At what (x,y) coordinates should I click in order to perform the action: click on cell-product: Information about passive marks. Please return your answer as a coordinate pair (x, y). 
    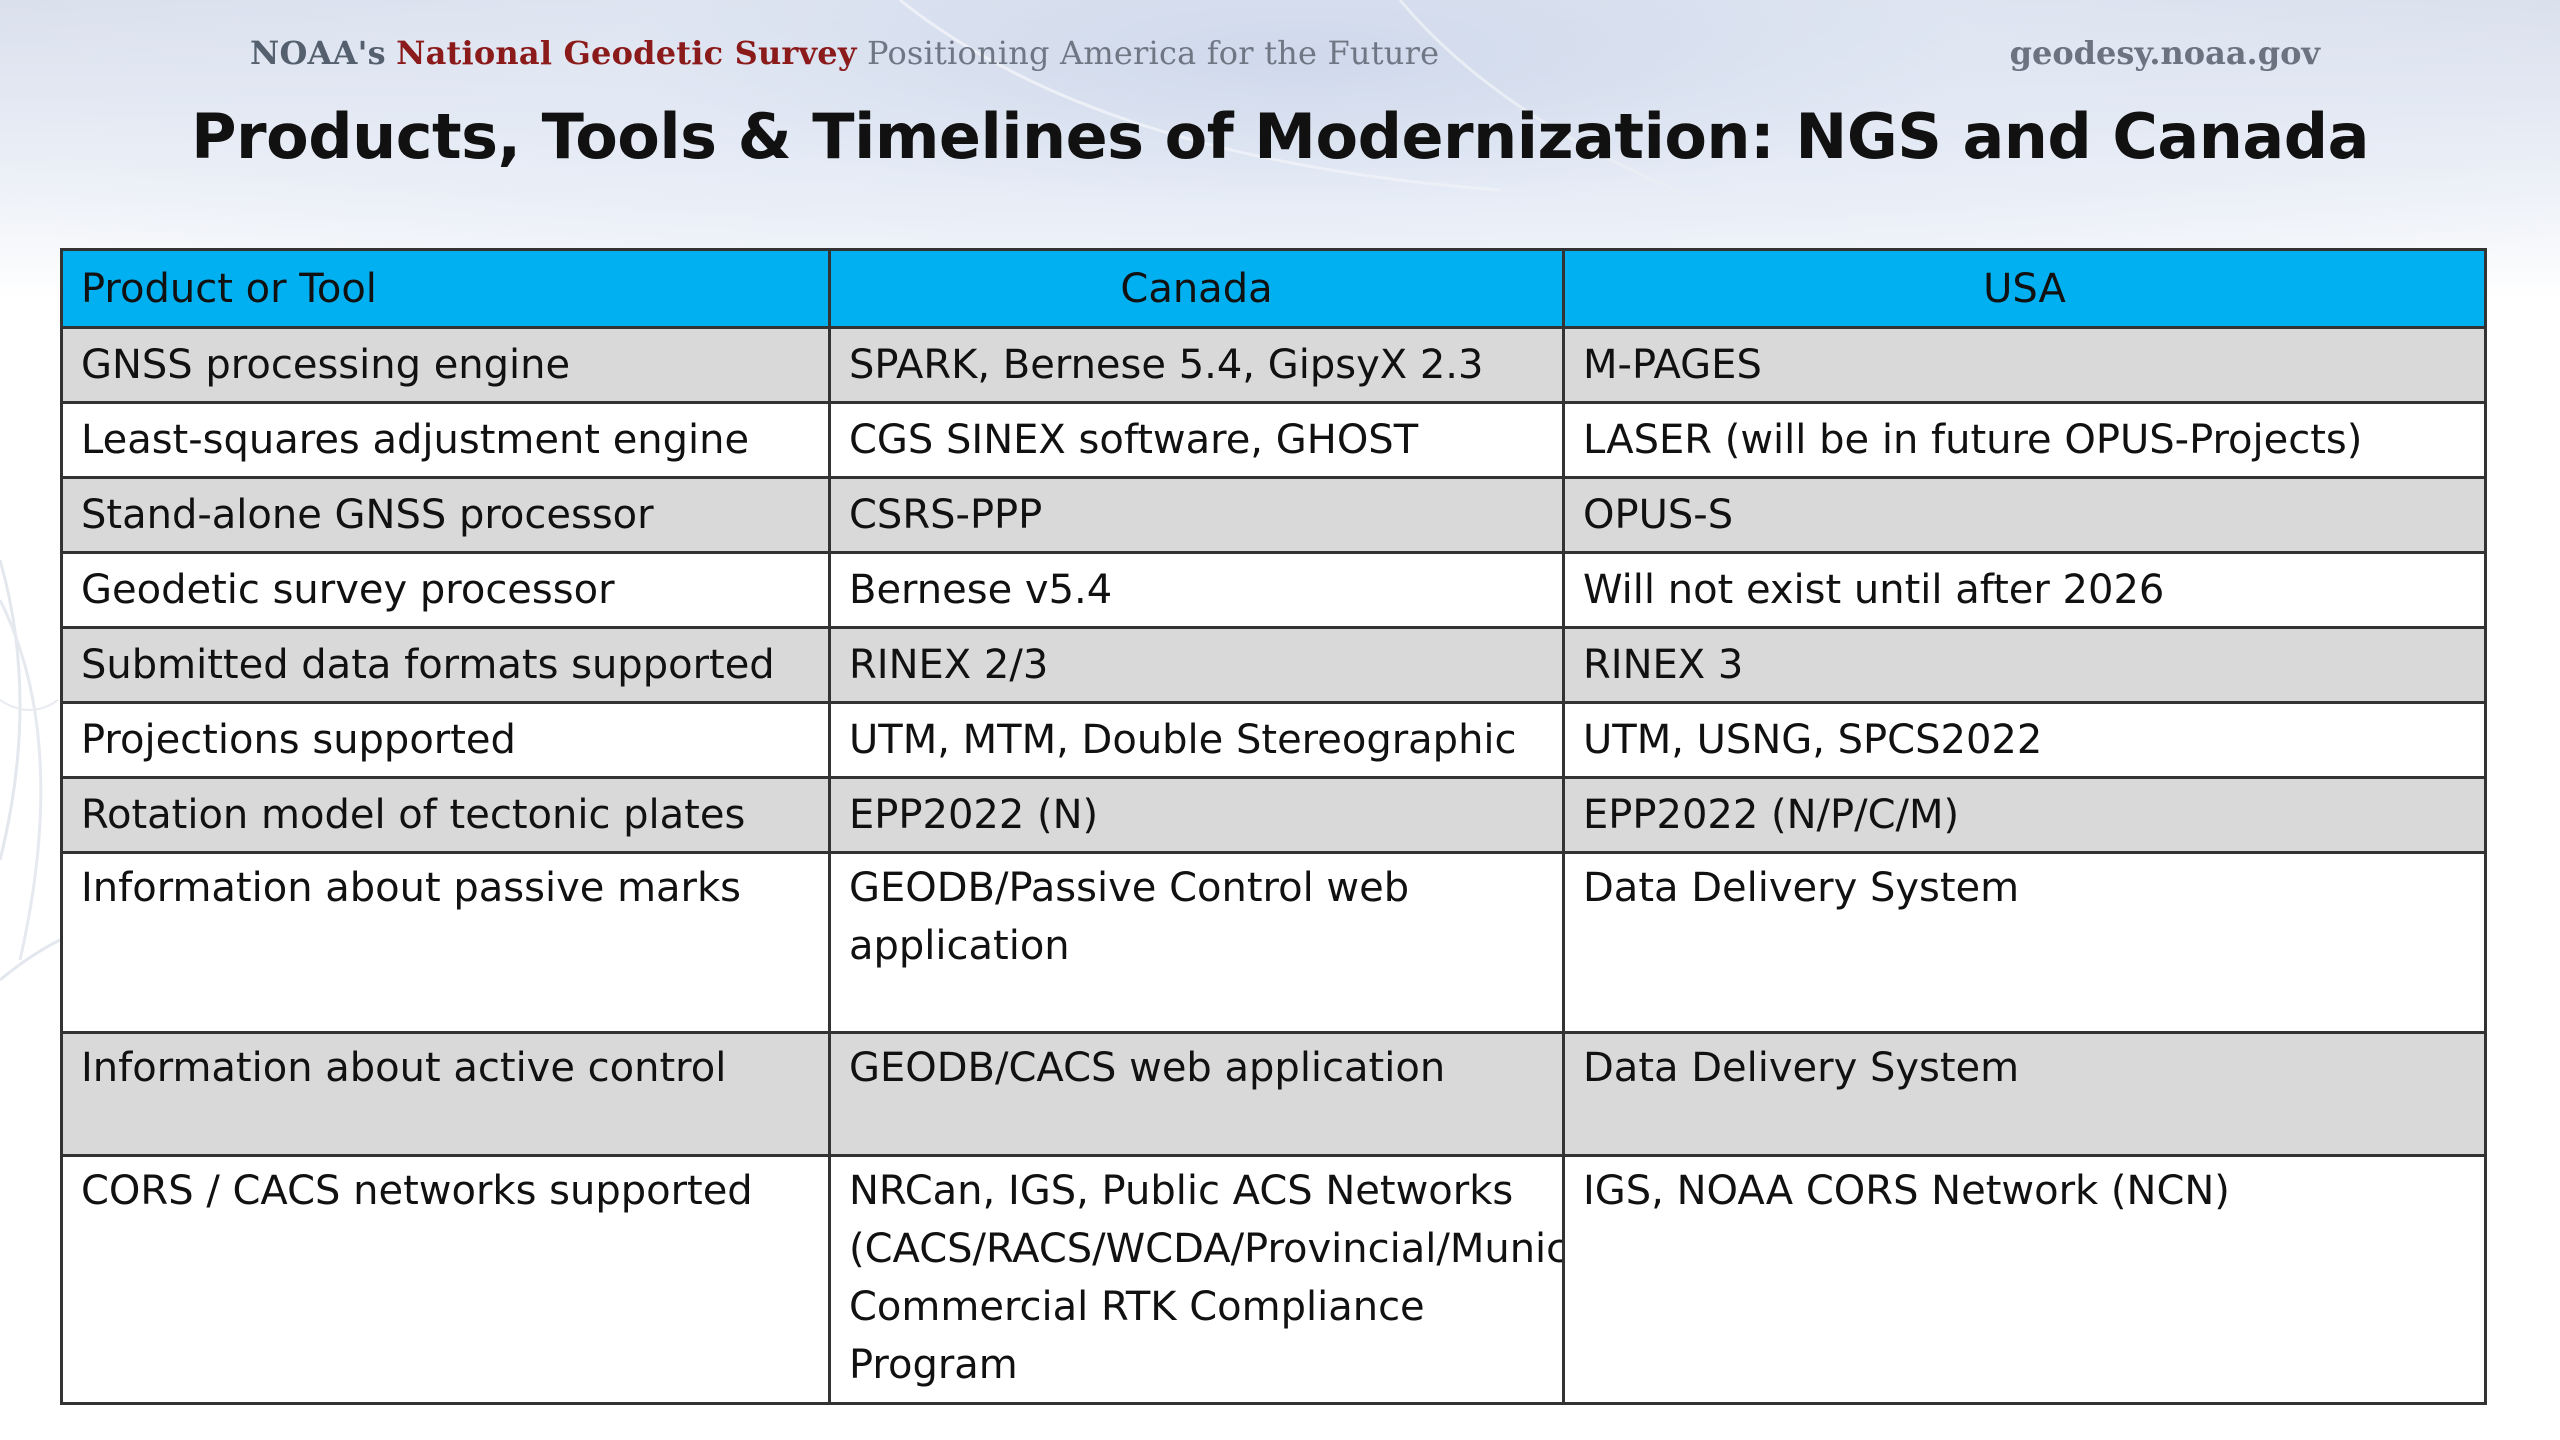
    Looking at the image, I should click on (445, 942).